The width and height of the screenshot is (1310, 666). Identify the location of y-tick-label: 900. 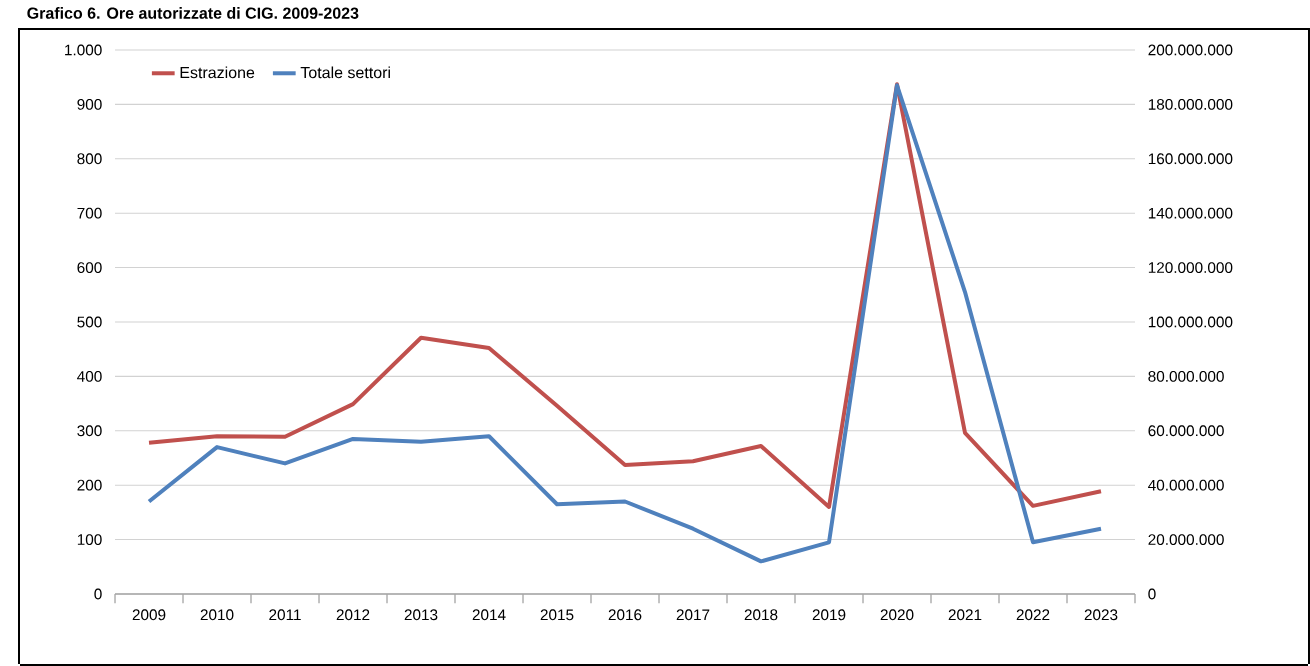
(89, 104).